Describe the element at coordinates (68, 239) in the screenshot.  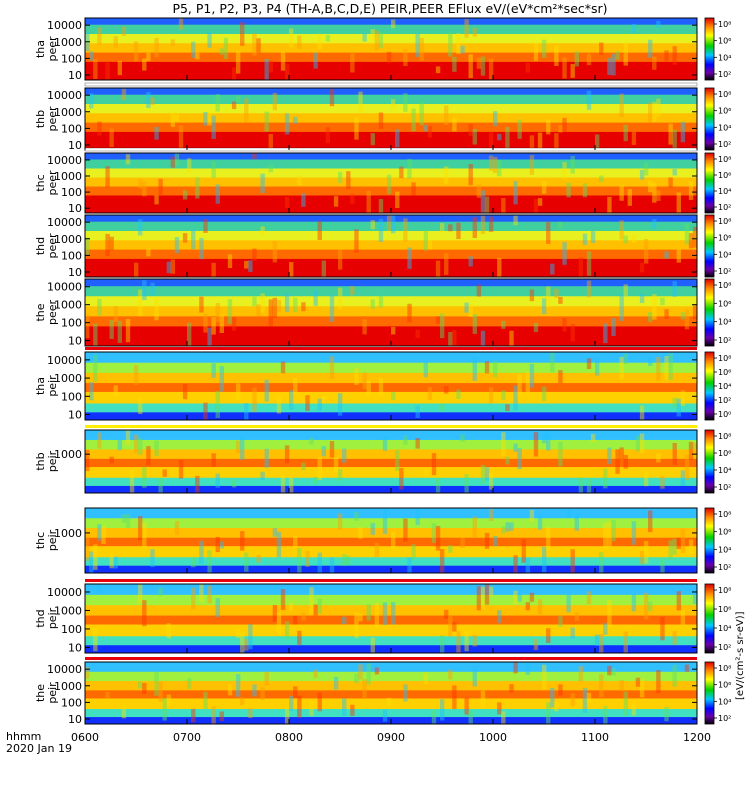
I see `y-tick-label: 1000` at that location.